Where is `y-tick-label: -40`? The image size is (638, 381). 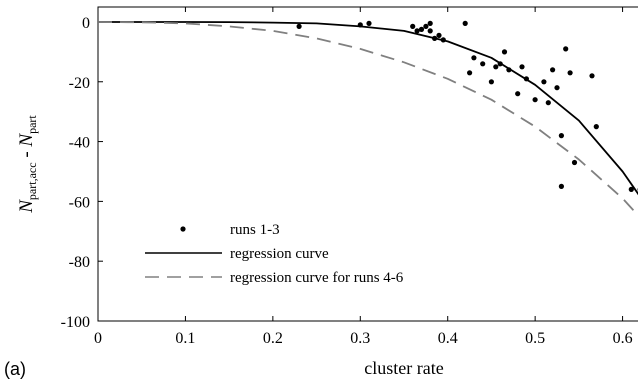
y-tick-label: -40 is located at coordinates (79, 143).